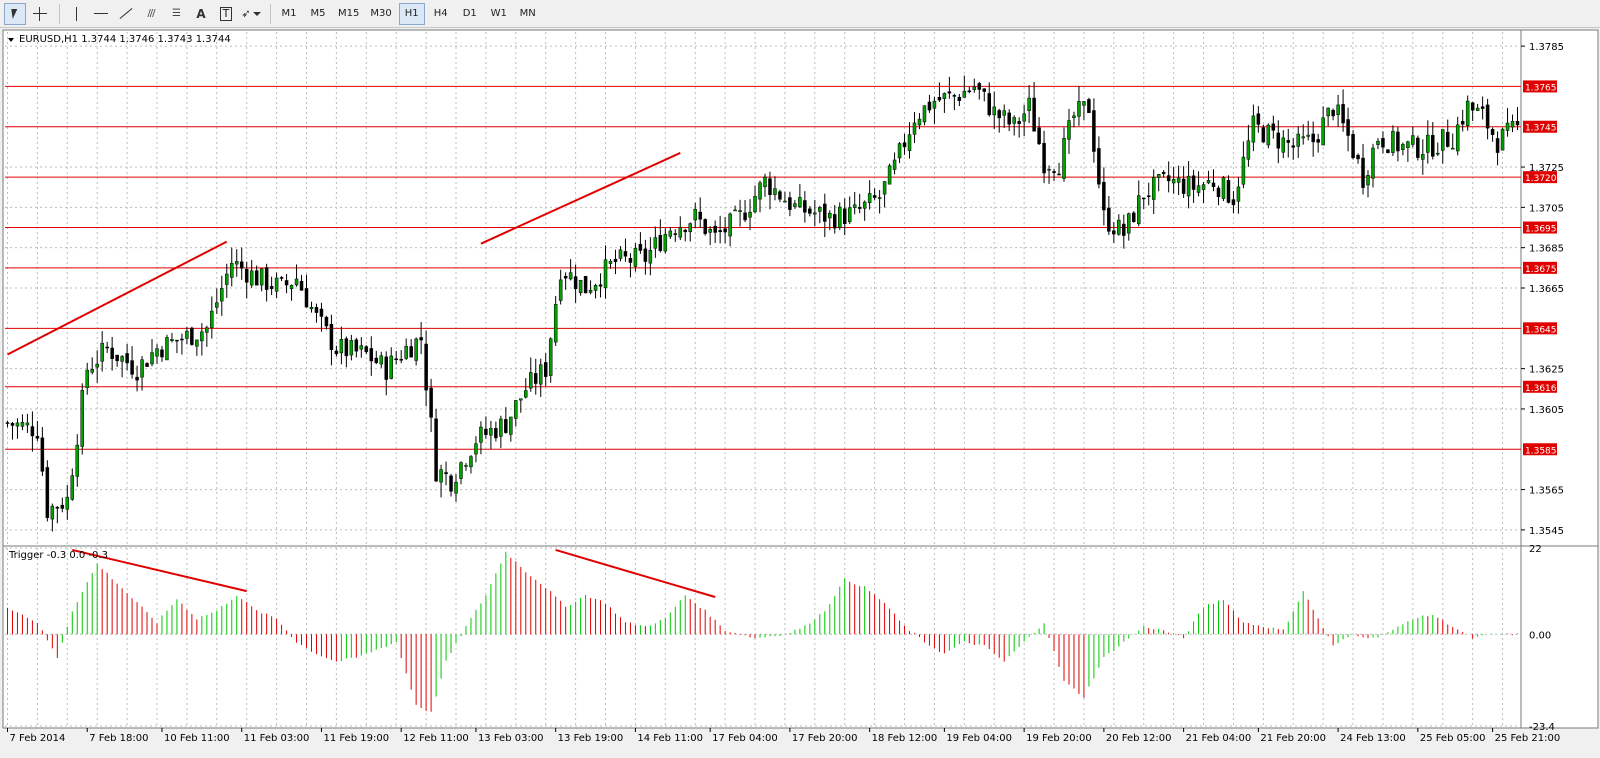 The width and height of the screenshot is (1600, 758). What do you see at coordinates (201, 14) in the screenshot?
I see `text-tool-button: A` at bounding box center [201, 14].